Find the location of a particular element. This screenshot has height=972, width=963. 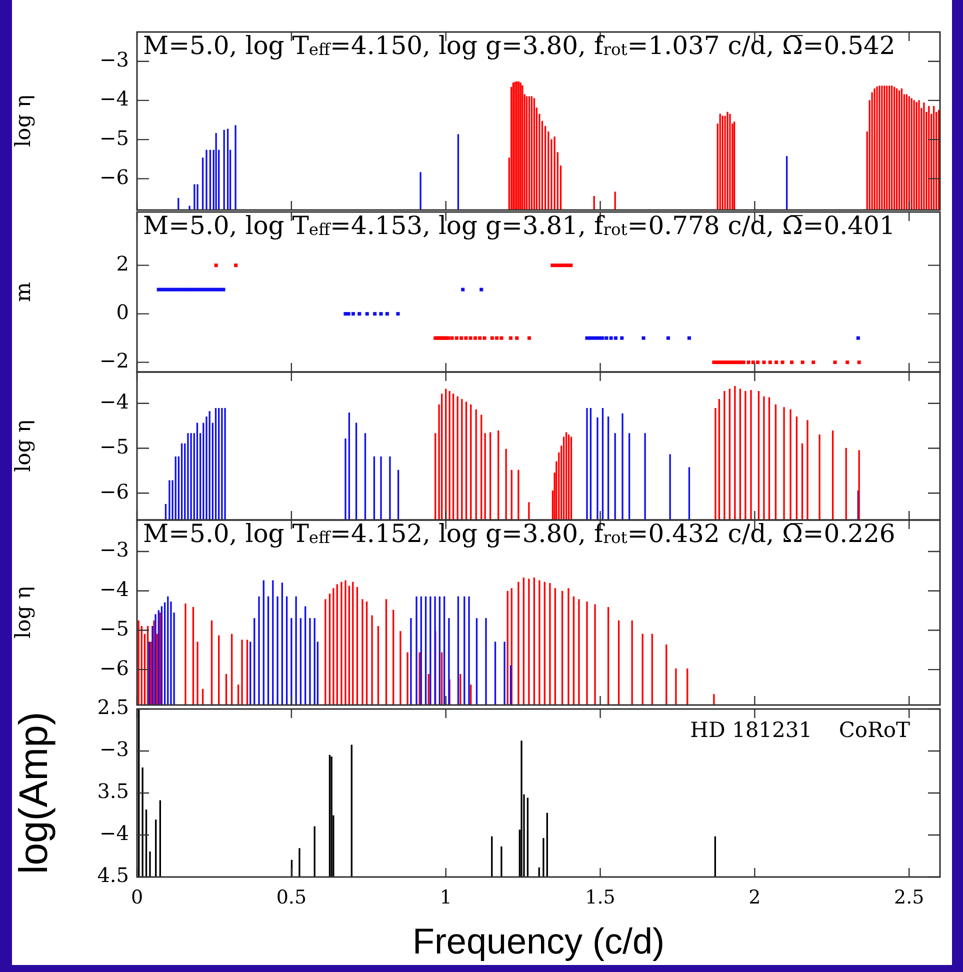

y-axis-title: log(Amp) is located at coordinates (34, 793).